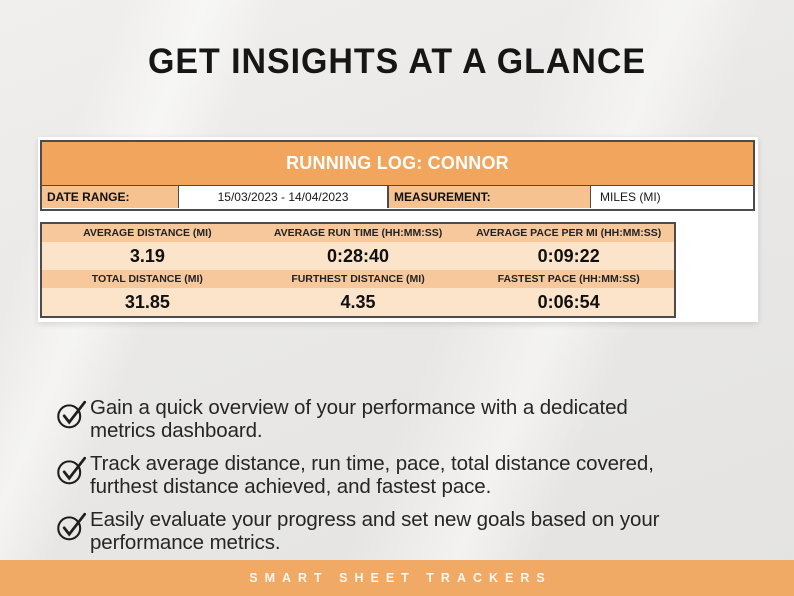 This screenshot has height=596, width=794. Describe the element at coordinates (400, 578) in the screenshot. I see `brand-name: SMART SHEET TRACKERS` at that location.